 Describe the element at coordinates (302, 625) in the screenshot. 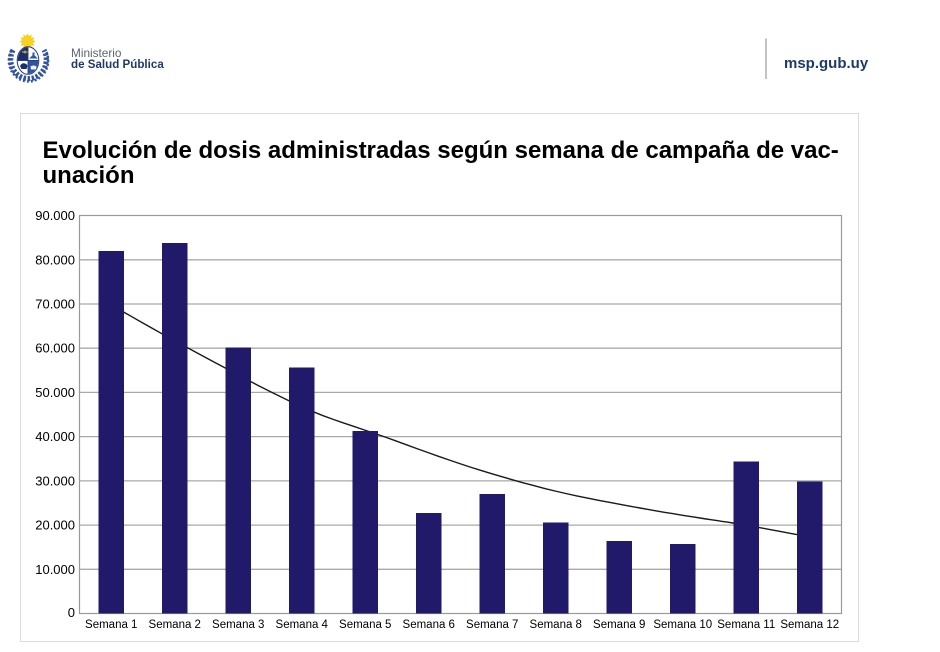

I see `svg-text: Semana 4` at that location.